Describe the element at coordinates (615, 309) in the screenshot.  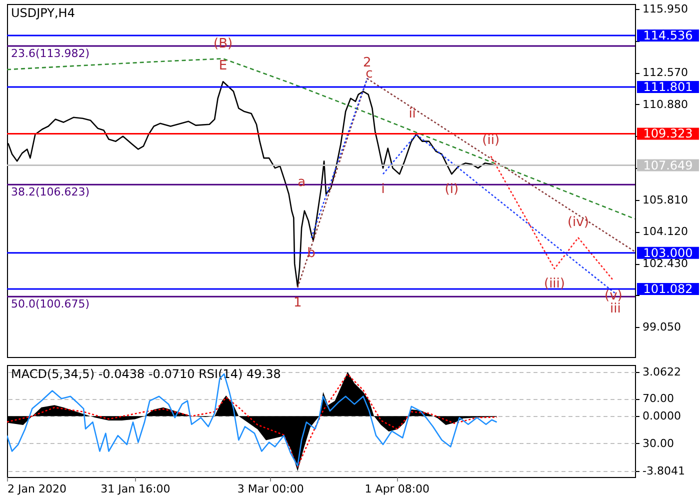
I see `annotation: iii` at that location.